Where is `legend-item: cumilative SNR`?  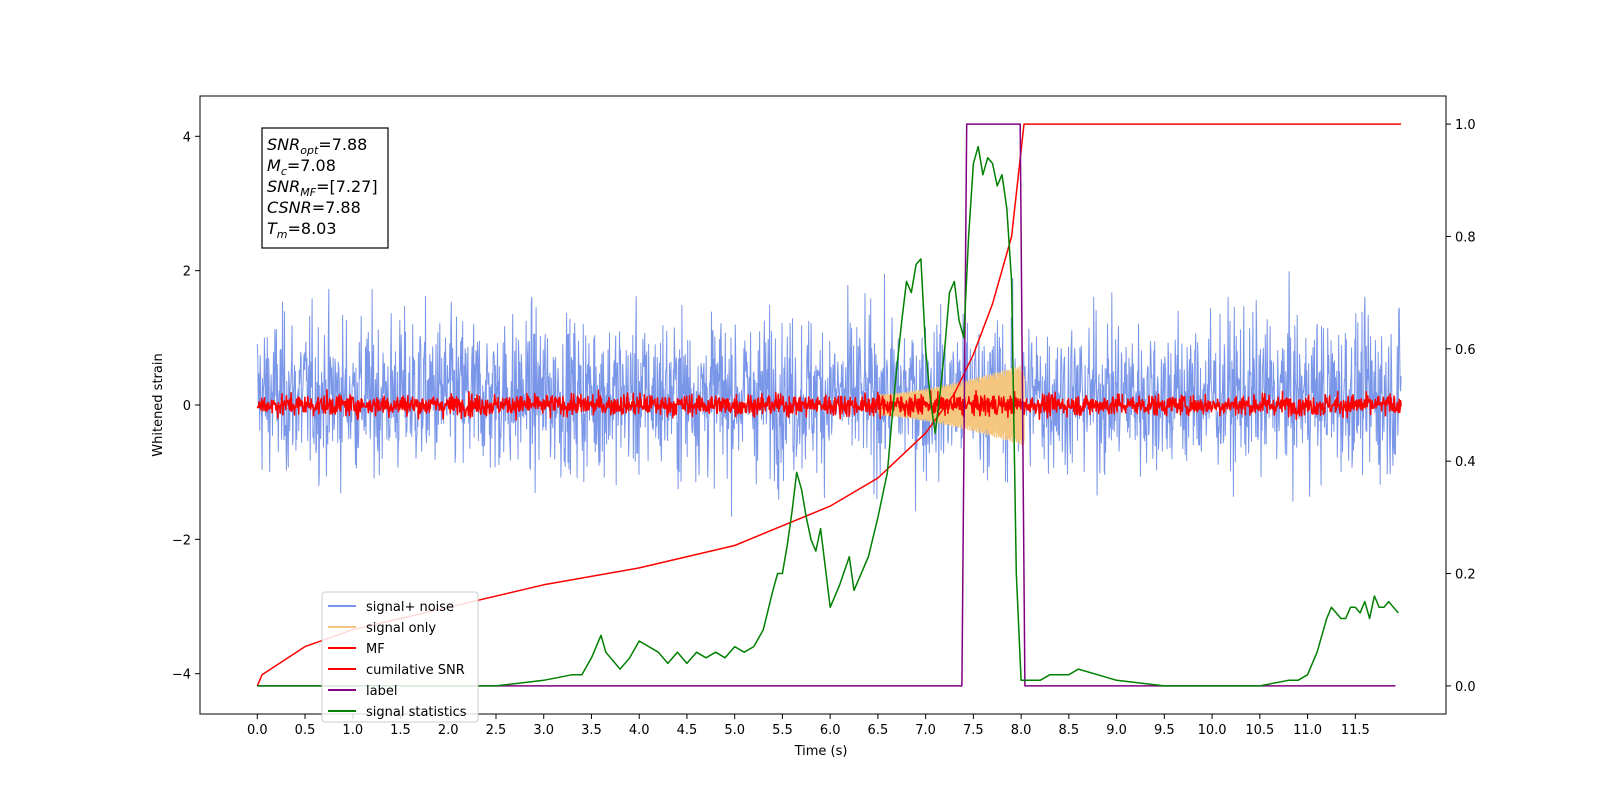 legend-item: cumilative SNR is located at coordinates (415, 670).